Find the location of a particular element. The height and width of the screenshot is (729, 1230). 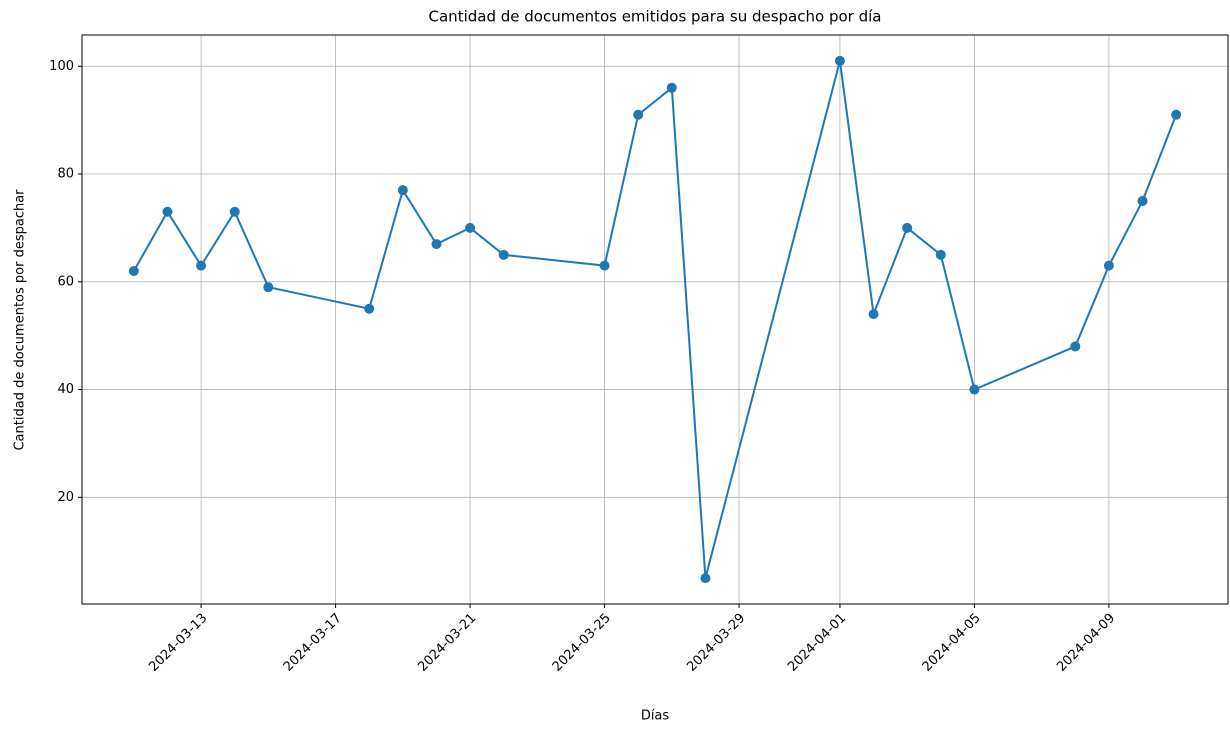

x-tick-label: 2024-03-25 is located at coordinates (582, 643).